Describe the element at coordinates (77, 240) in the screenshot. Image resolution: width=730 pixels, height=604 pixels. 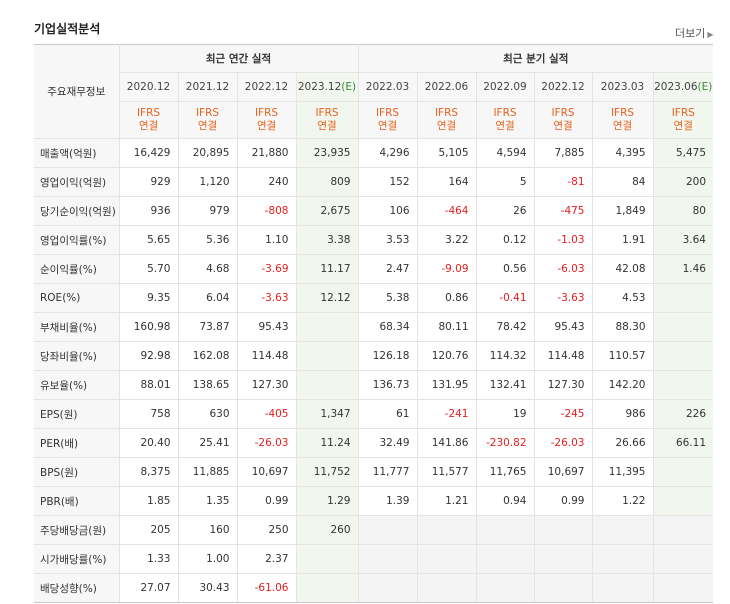
I see `row-label: 영업이익률(%)` at that location.